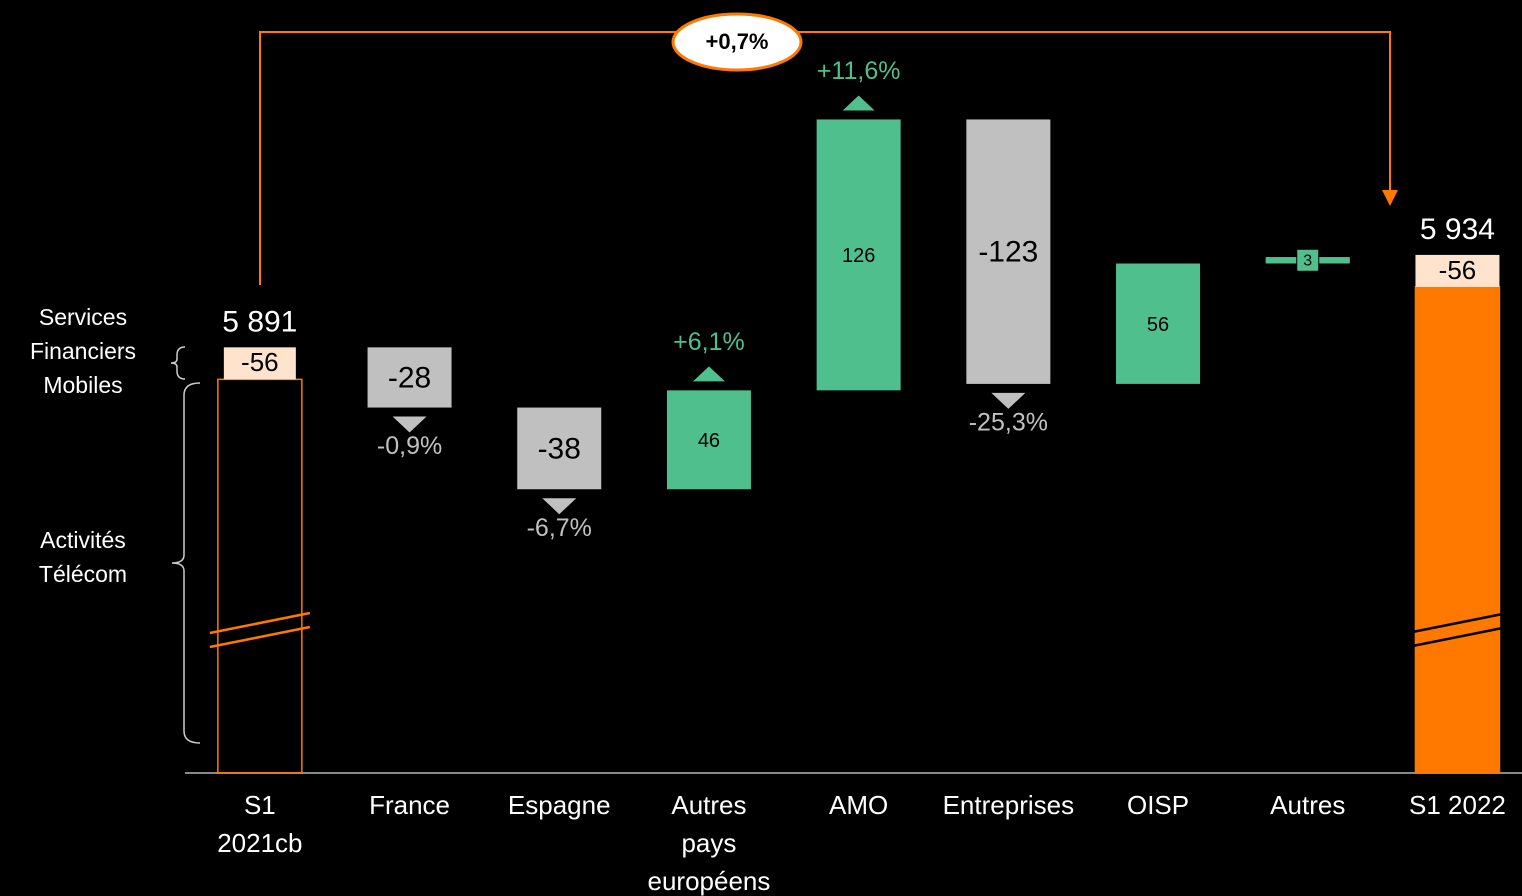 The image size is (1522, 896). Describe the element at coordinates (859, 805) in the screenshot. I see `x-tick-label: AMO` at that location.